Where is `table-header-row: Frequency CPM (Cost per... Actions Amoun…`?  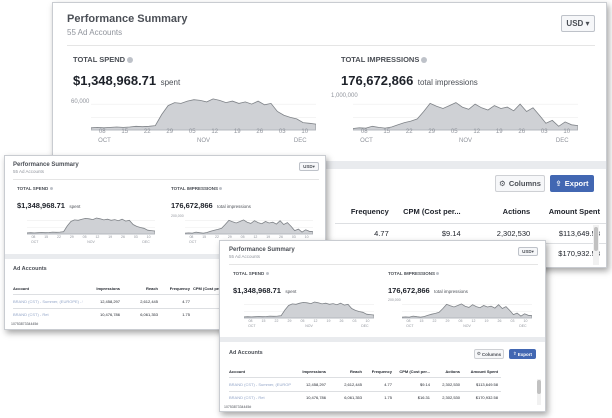 table-header-row: Frequency CPM (Cost per... Actions Amoun… is located at coordinates (470, 212).